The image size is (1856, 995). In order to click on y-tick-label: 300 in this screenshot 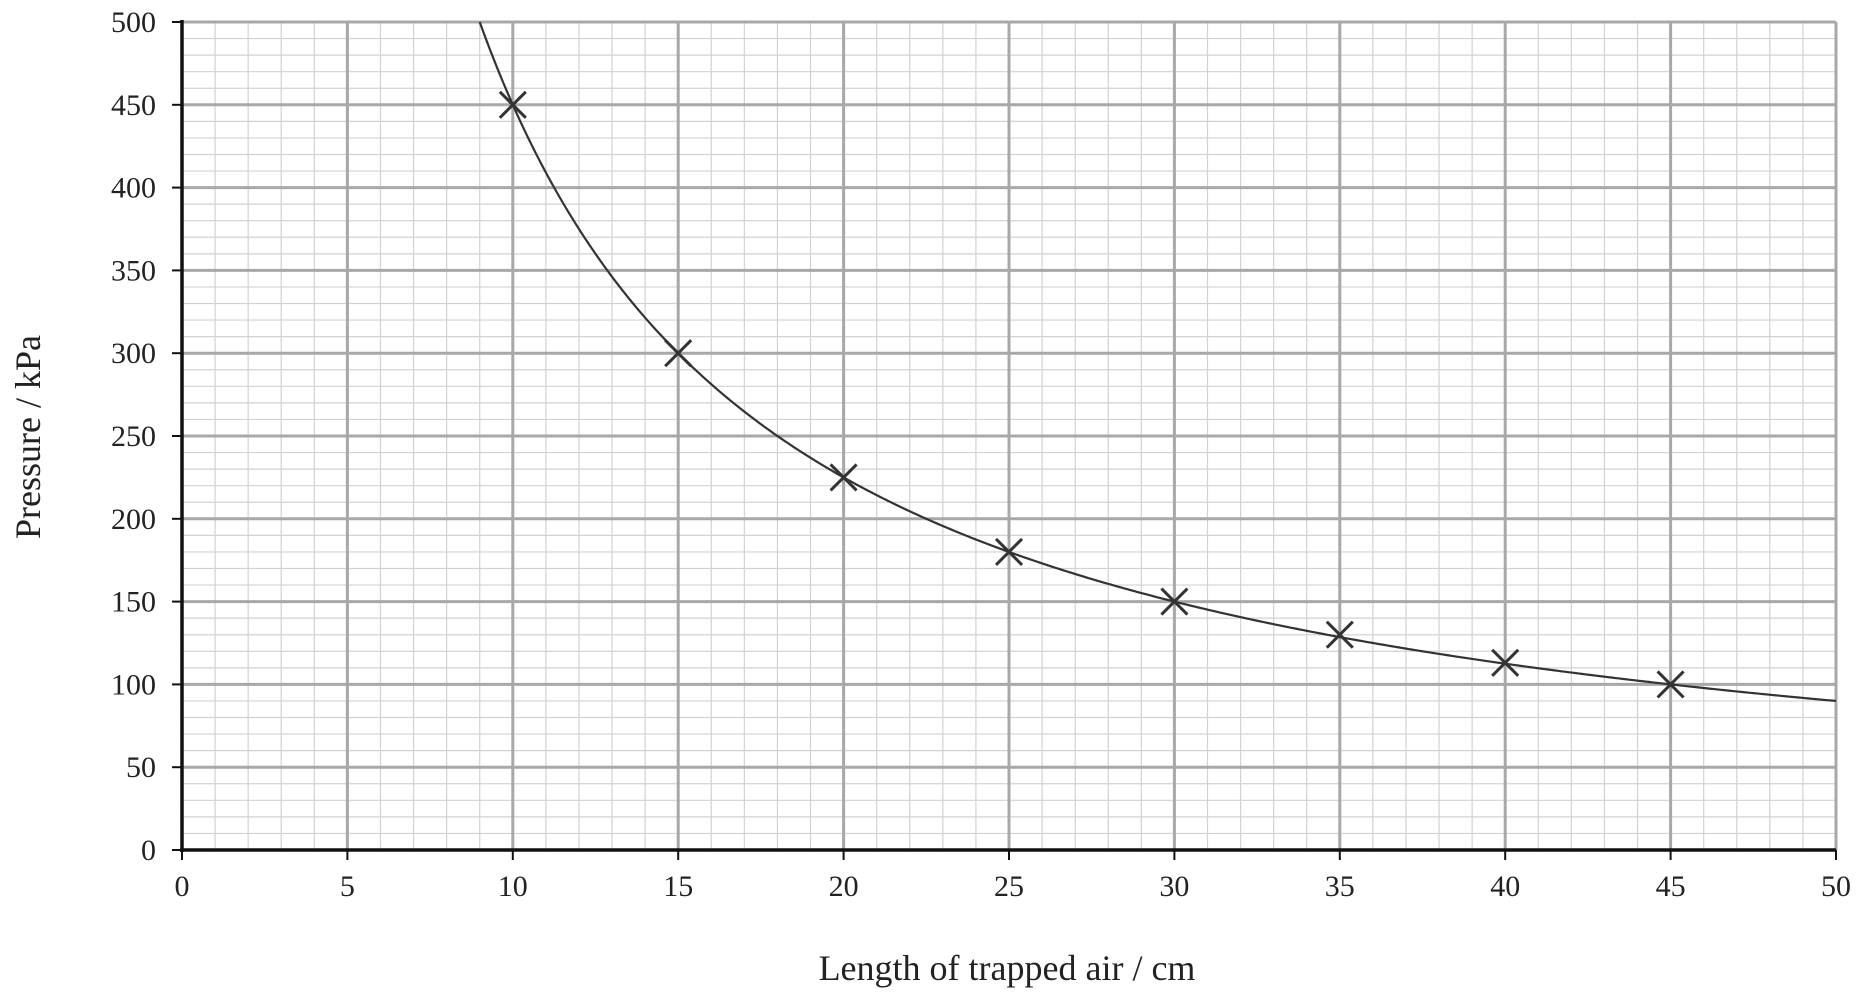, I will do `click(133, 353)`.